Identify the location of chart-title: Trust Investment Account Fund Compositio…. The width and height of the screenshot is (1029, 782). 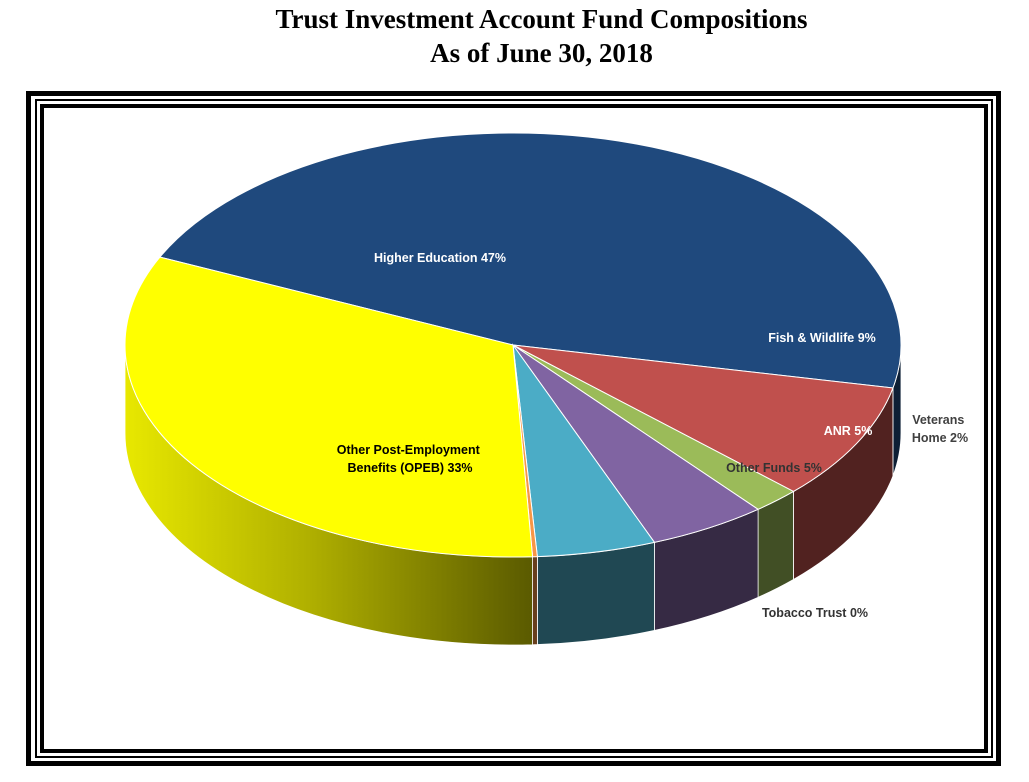
(541, 19).